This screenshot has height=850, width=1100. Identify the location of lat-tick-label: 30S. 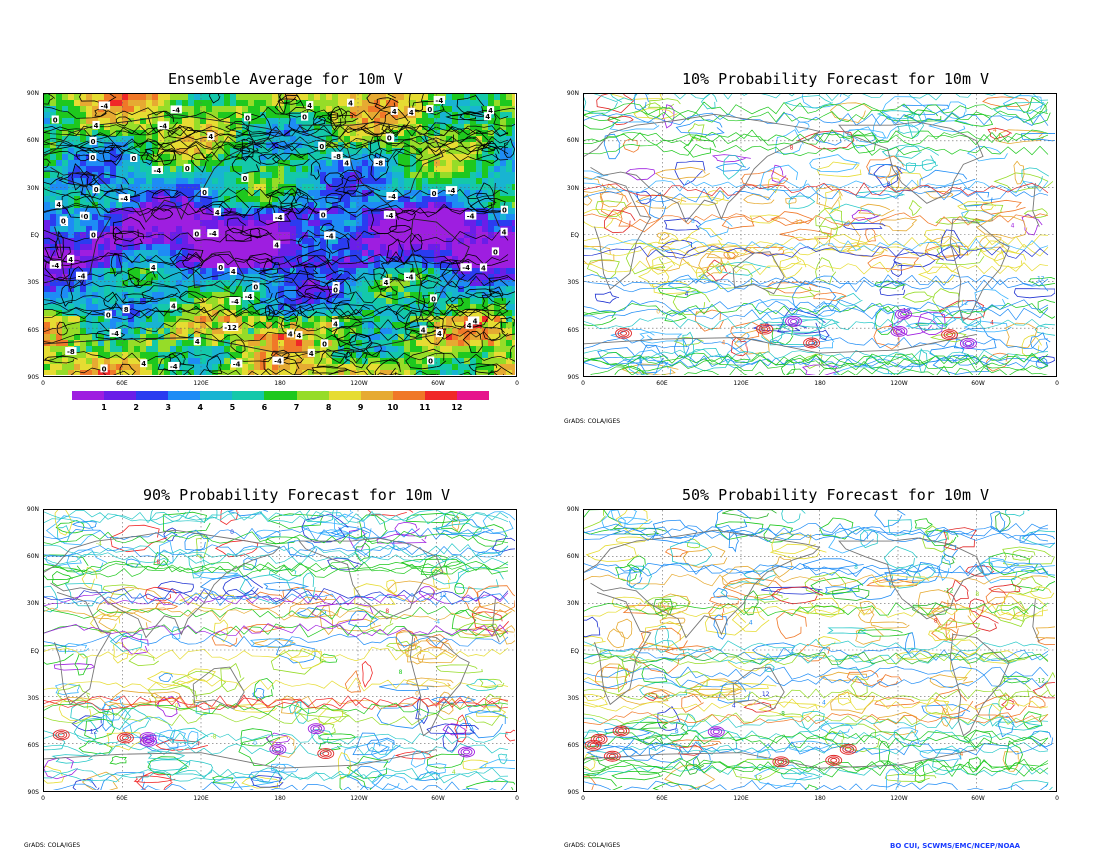
(573, 698).